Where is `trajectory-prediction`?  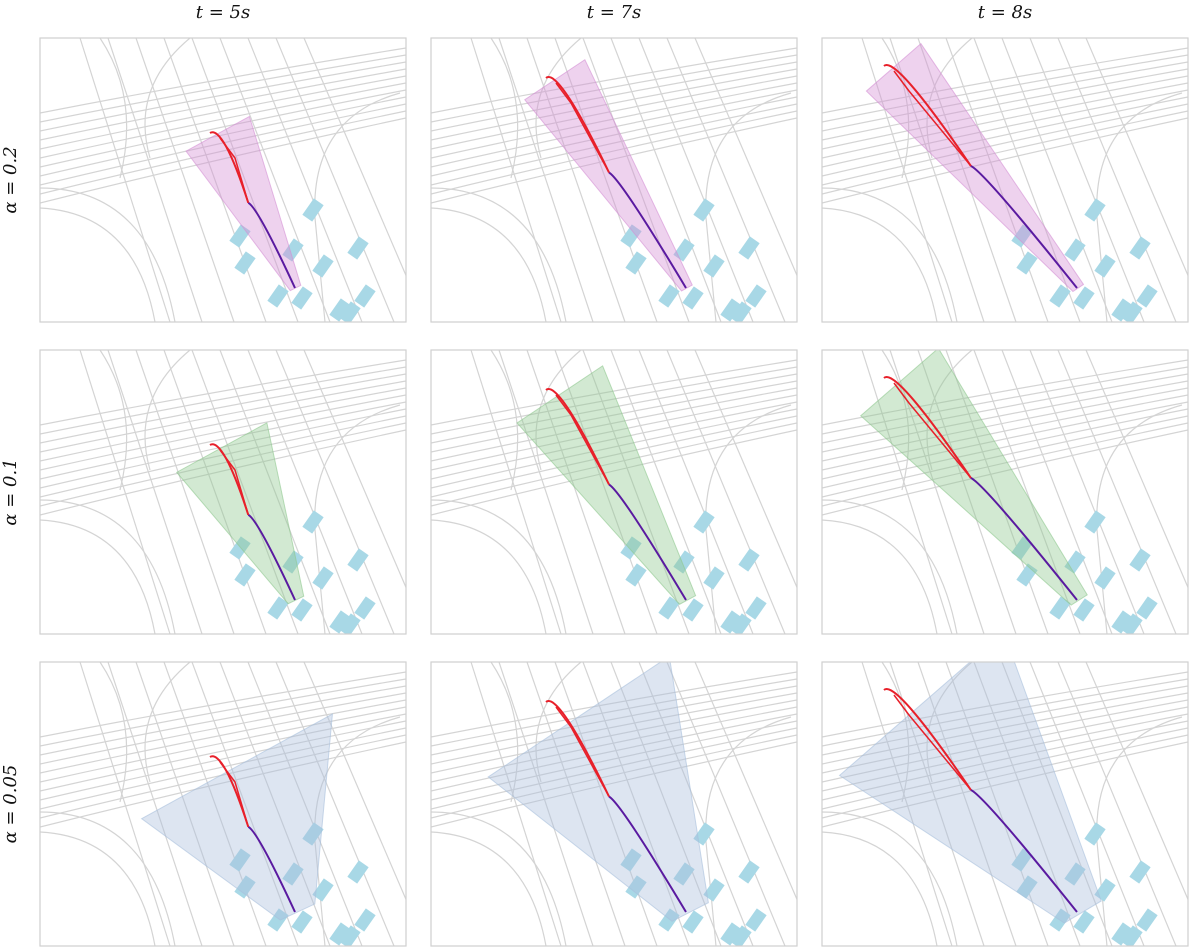 trajectory-prediction is located at coordinates (927, 739).